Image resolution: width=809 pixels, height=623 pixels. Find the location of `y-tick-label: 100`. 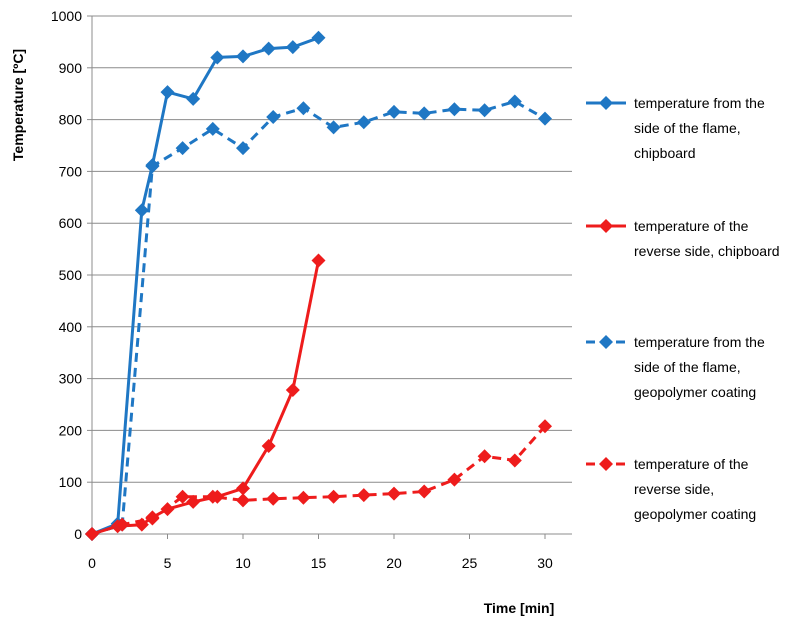

y-tick-label: 100 is located at coordinates (71, 482).